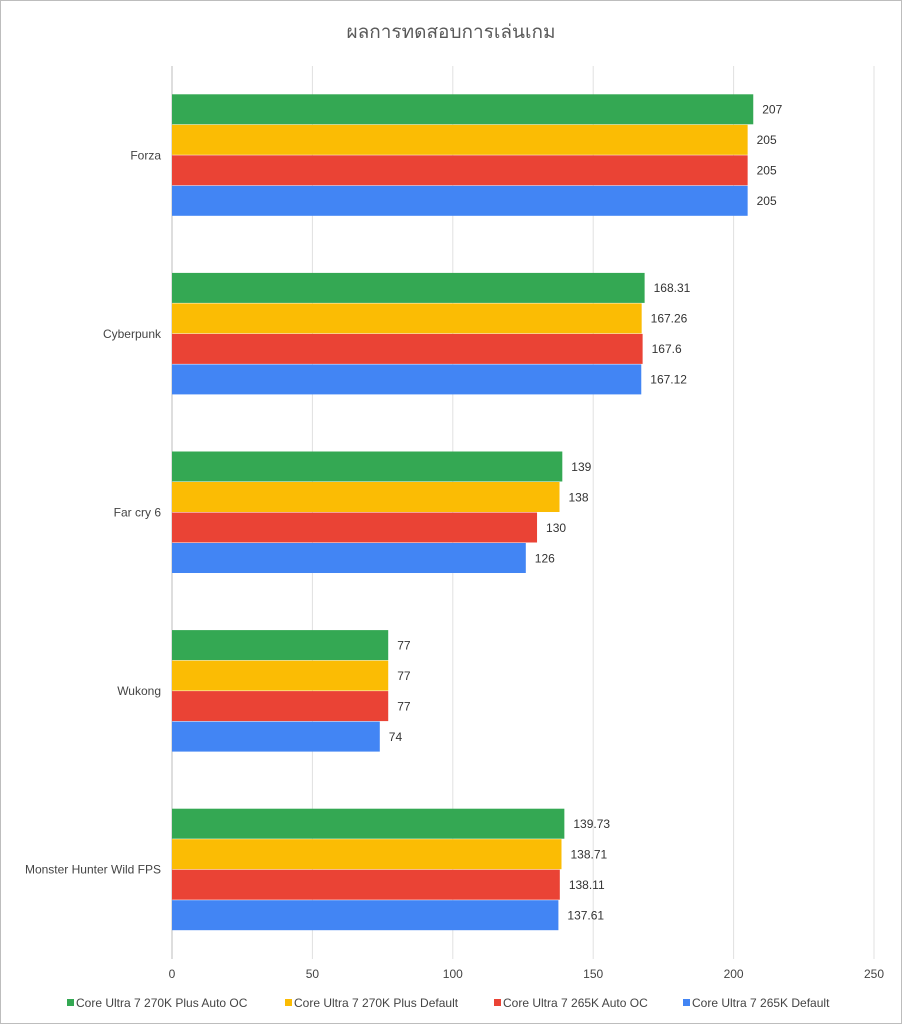 The image size is (902, 1028). What do you see at coordinates (772, 110) in the screenshot?
I see `data-label: 207` at bounding box center [772, 110].